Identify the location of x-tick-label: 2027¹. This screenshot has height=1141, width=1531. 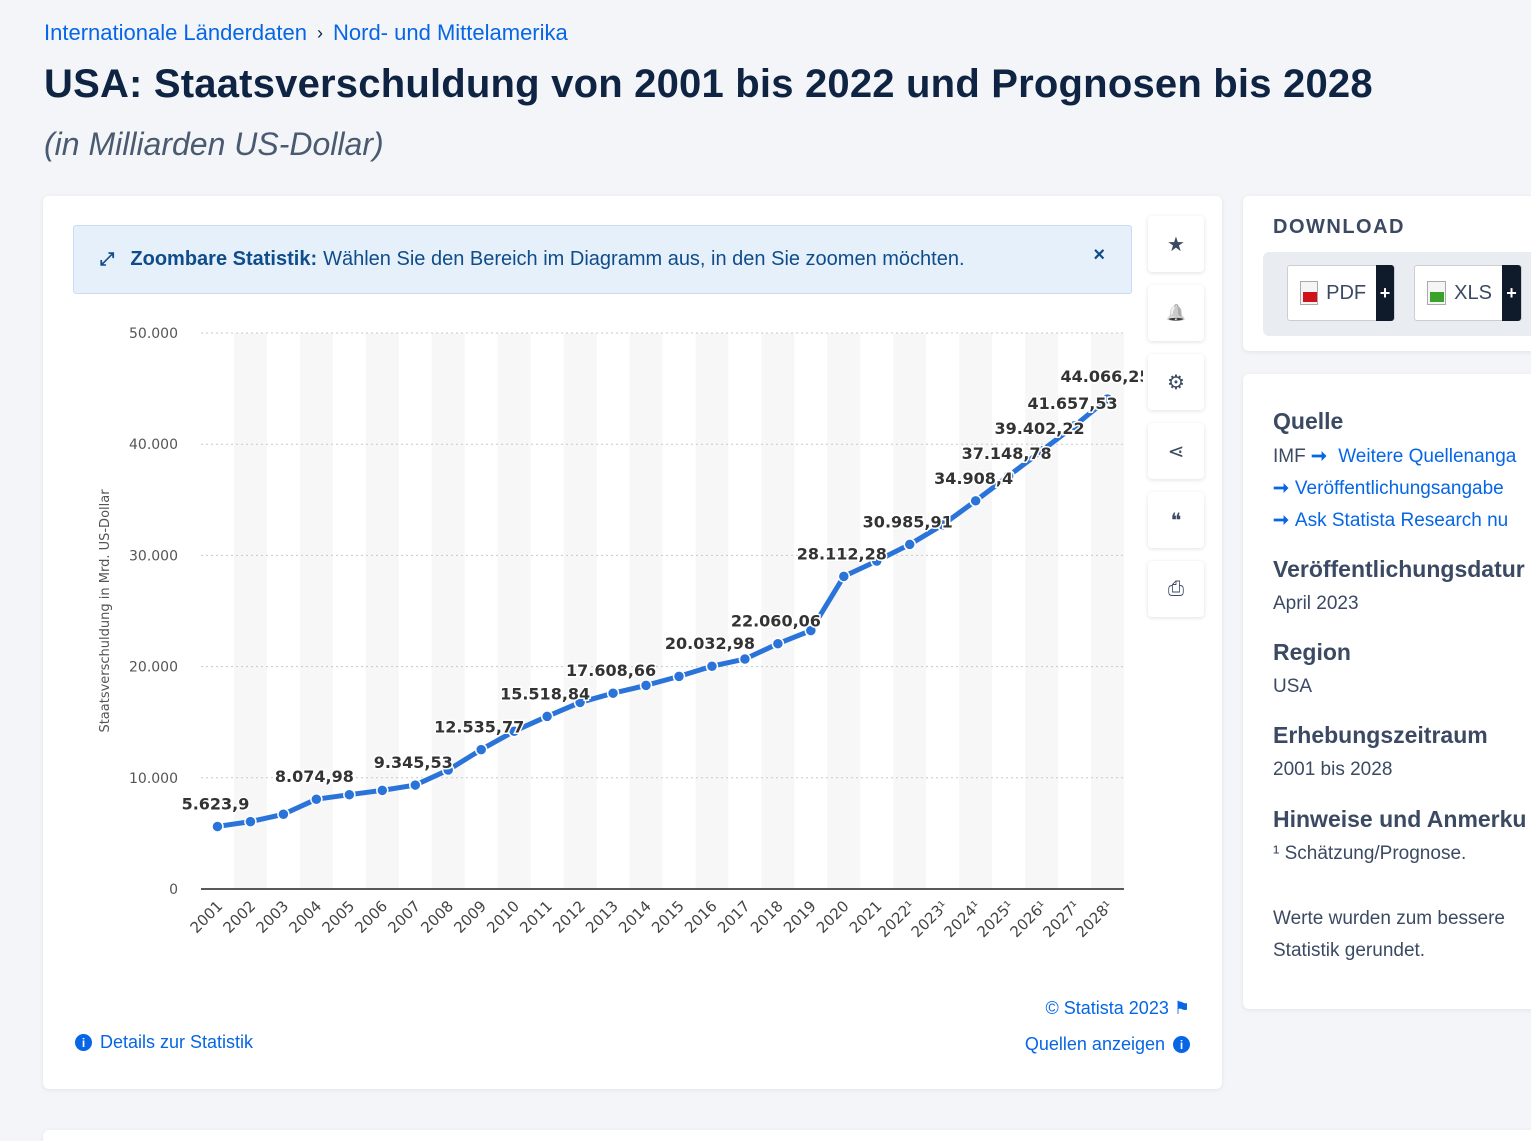
(1061, 919).